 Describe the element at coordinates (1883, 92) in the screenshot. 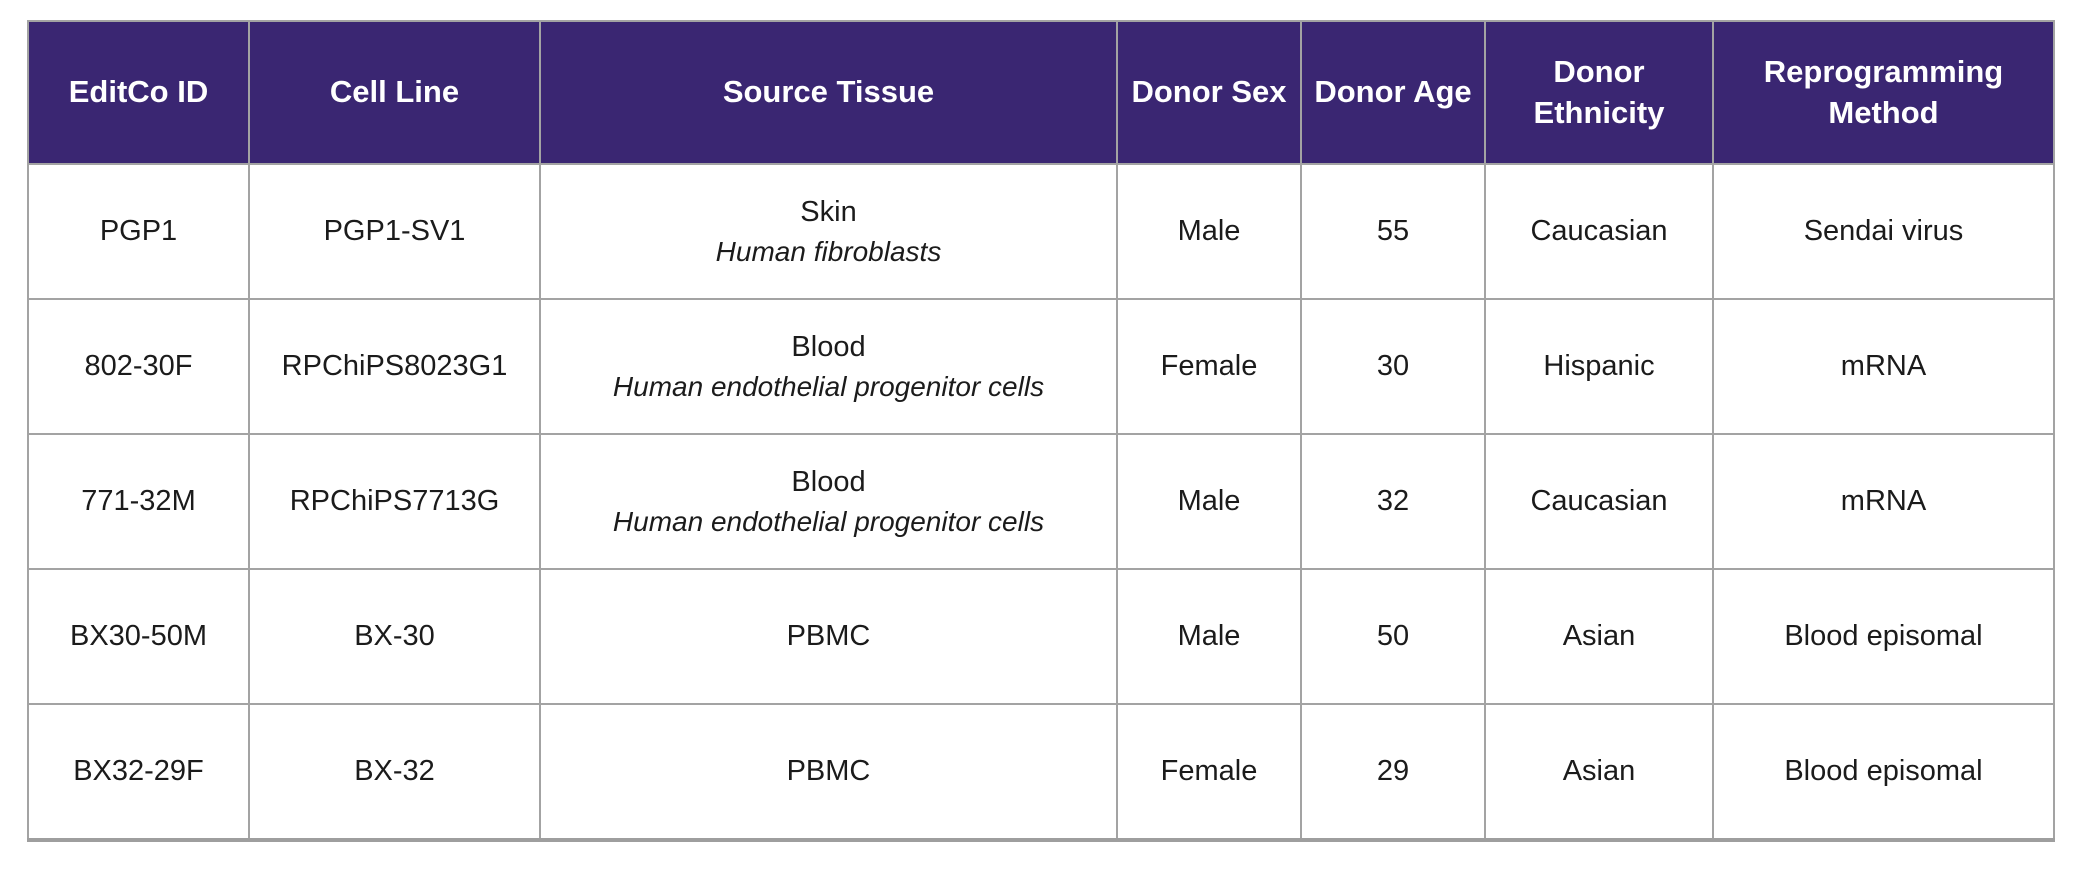

I see `col-header-reprogramming-method: Reprogramming Method` at that location.